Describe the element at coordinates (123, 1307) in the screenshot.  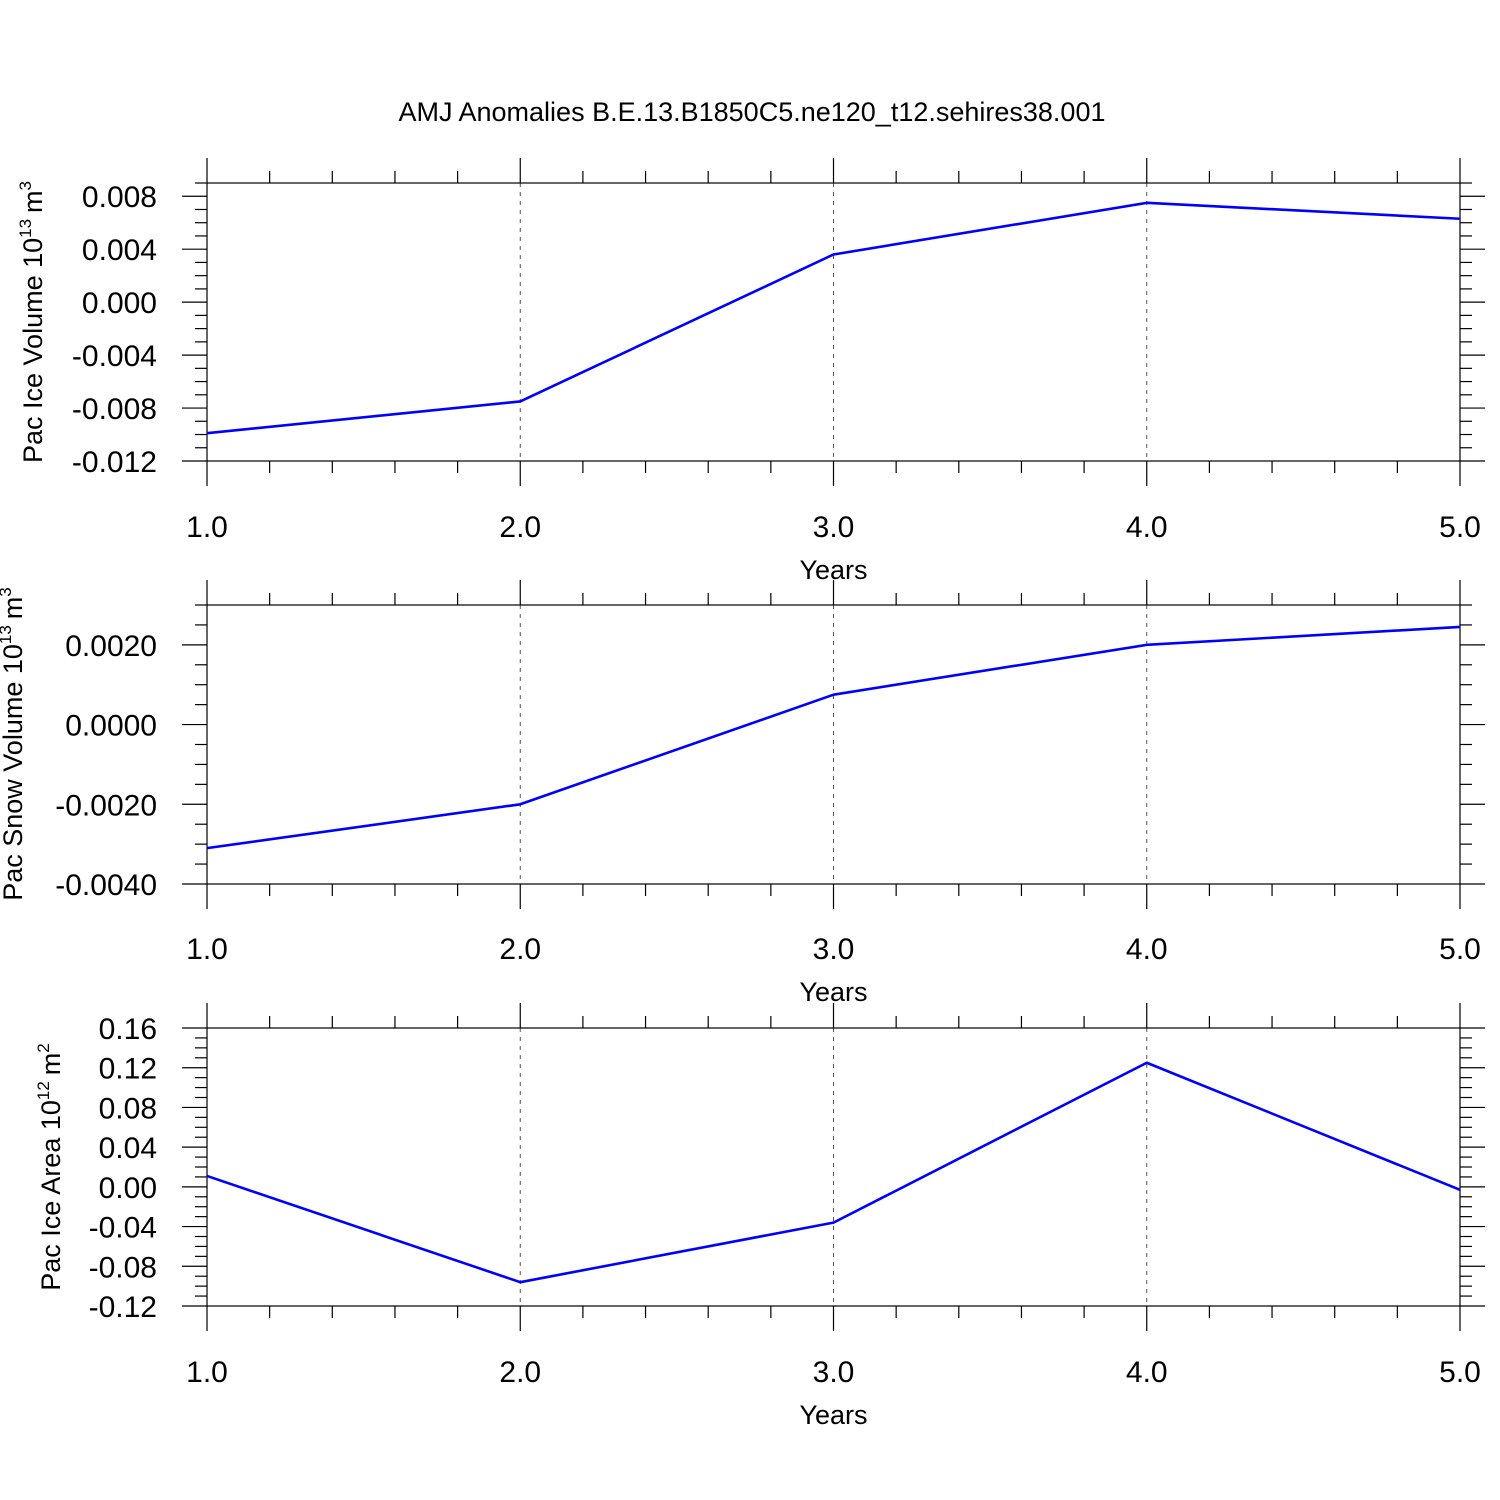
I see `y-tick-label: -0.12` at that location.